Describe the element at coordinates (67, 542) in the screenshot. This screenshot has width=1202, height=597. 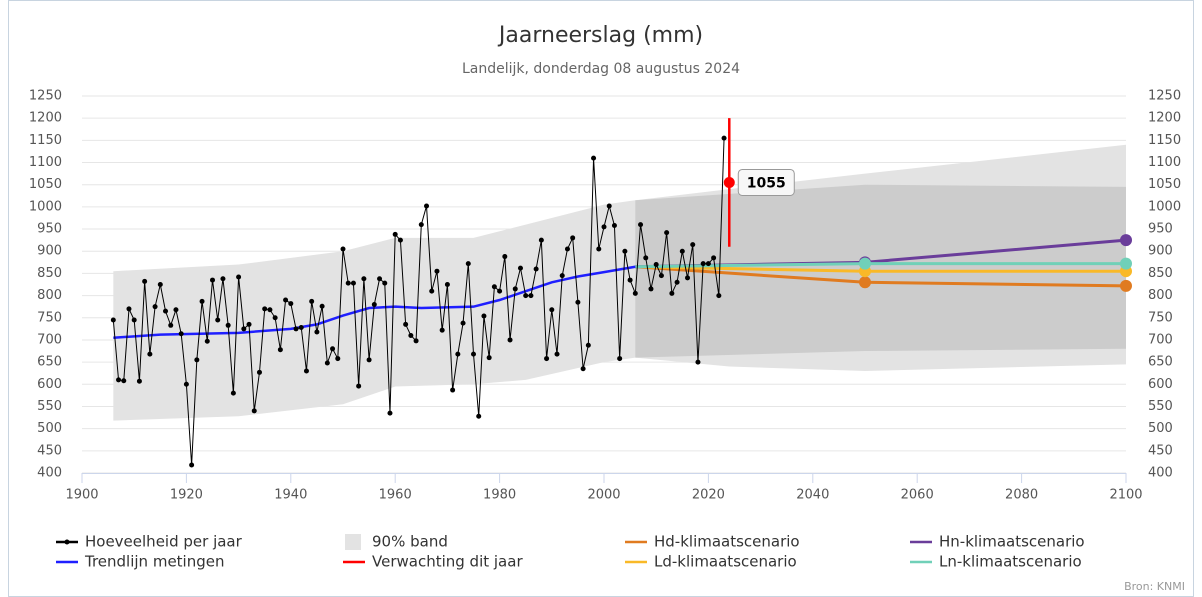
I see `legend-marker` at that location.